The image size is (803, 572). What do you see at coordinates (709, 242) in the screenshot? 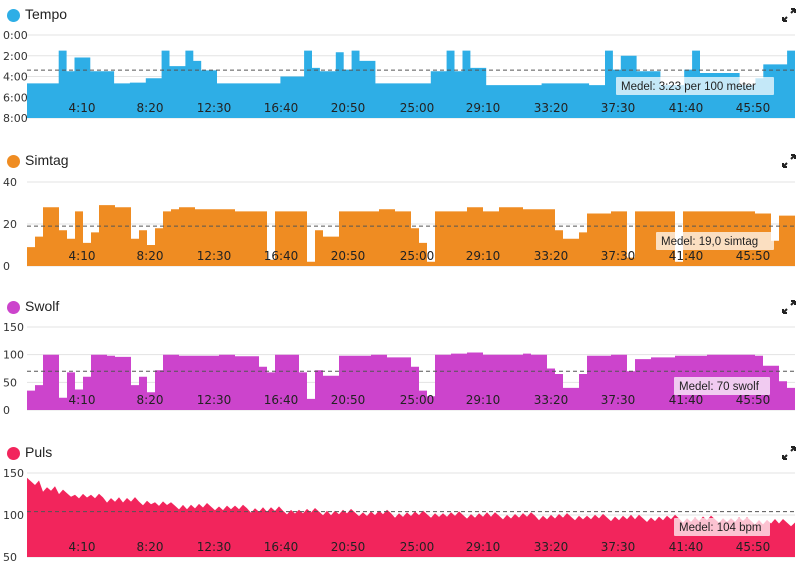
I see `strokes-average-label: Medel: 19,0 simtag` at bounding box center [709, 242].